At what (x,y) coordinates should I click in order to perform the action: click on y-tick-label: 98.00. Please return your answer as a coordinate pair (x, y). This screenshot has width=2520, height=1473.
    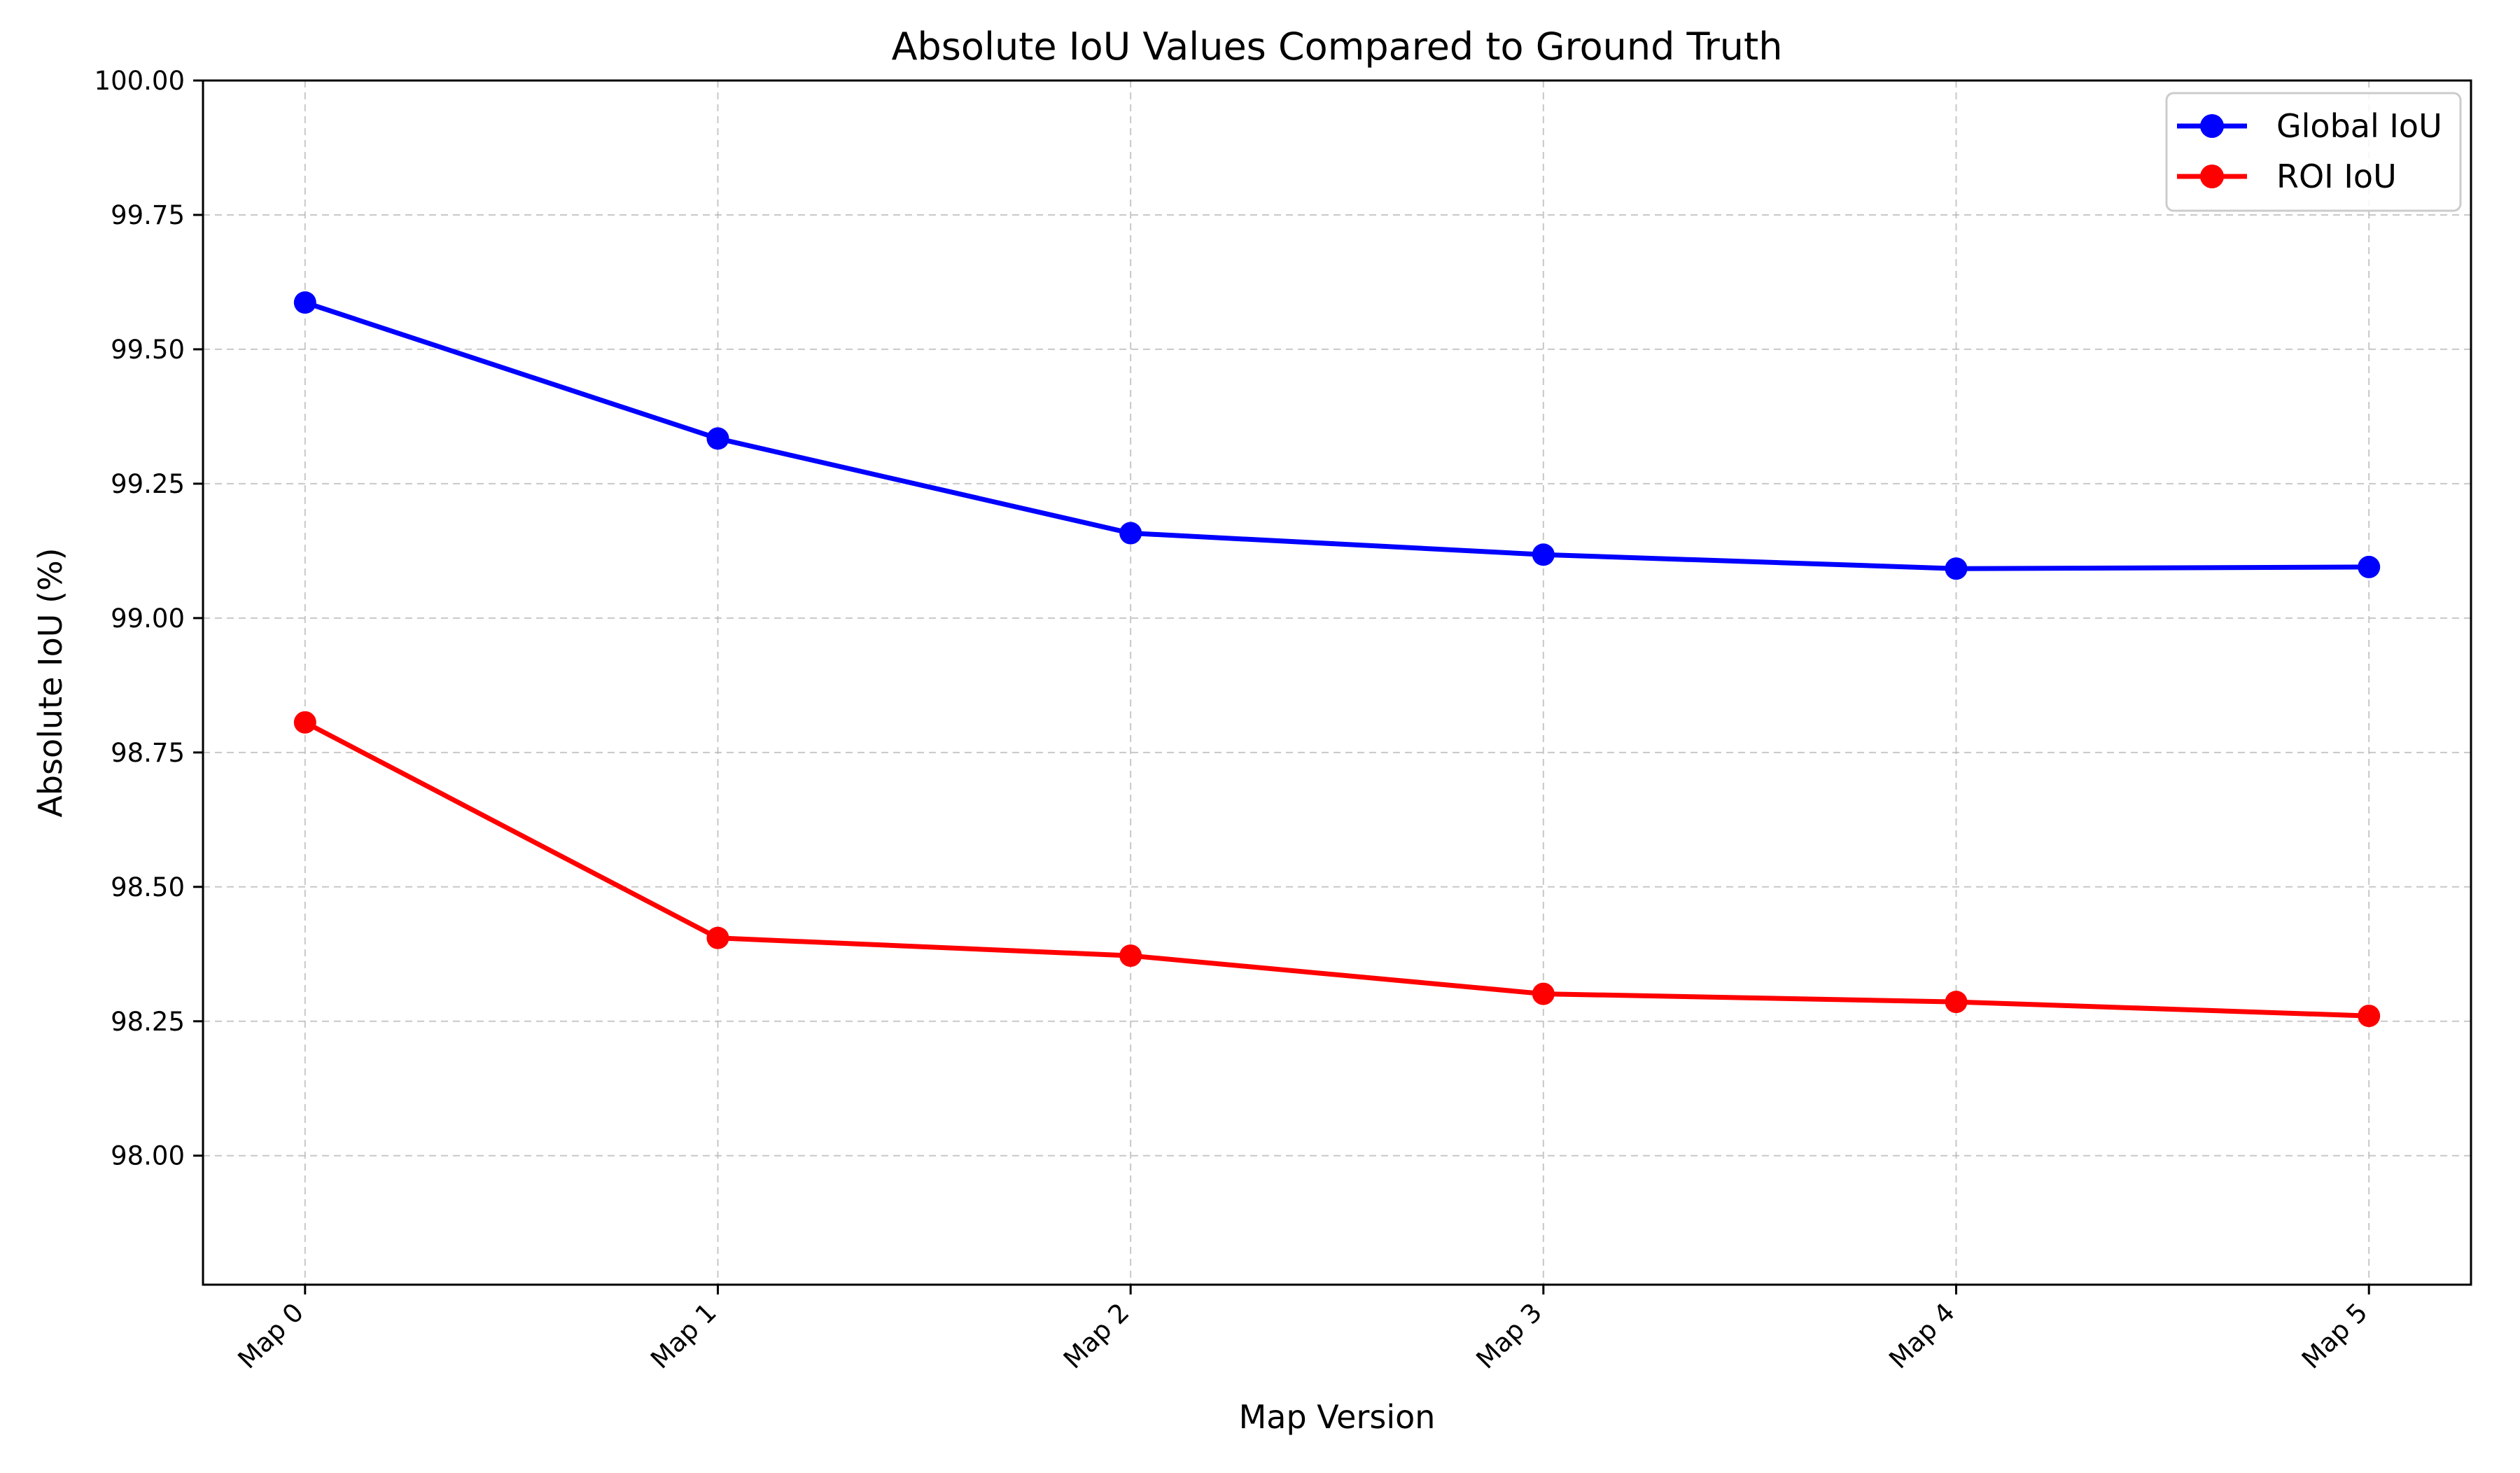
    Looking at the image, I should click on (148, 1156).